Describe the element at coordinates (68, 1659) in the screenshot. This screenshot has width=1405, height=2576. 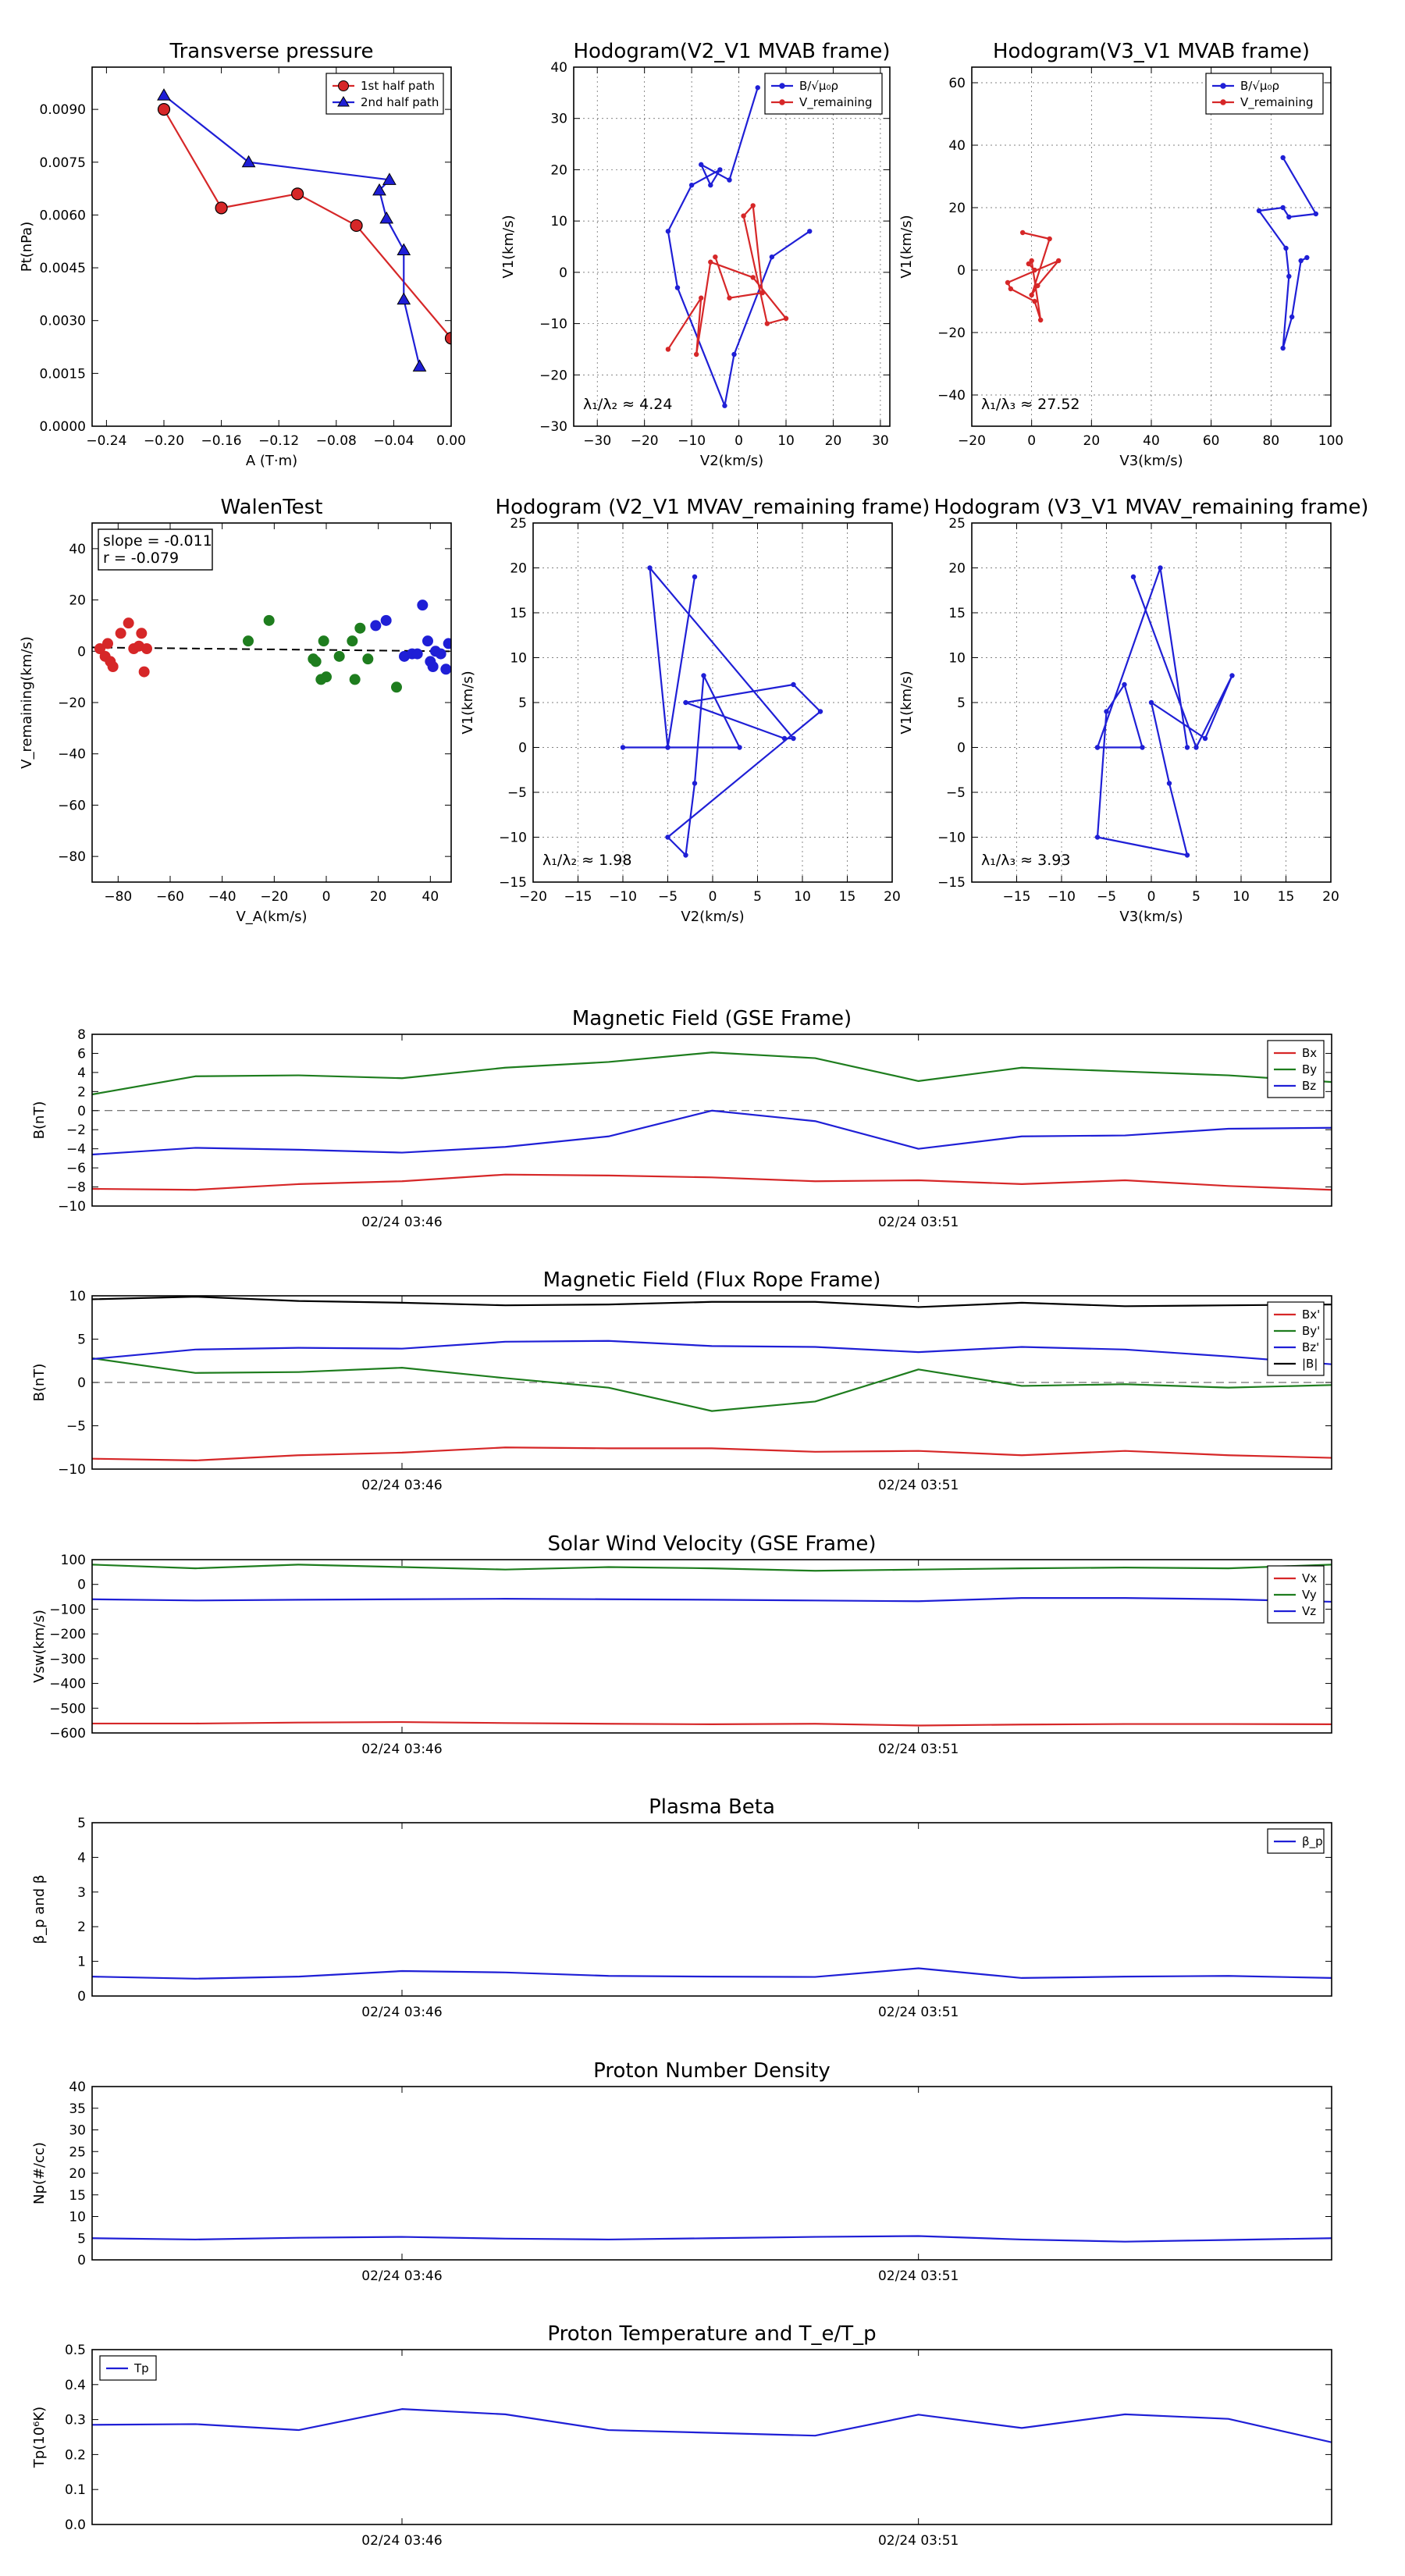
I see `y-tick-label: −300` at that location.